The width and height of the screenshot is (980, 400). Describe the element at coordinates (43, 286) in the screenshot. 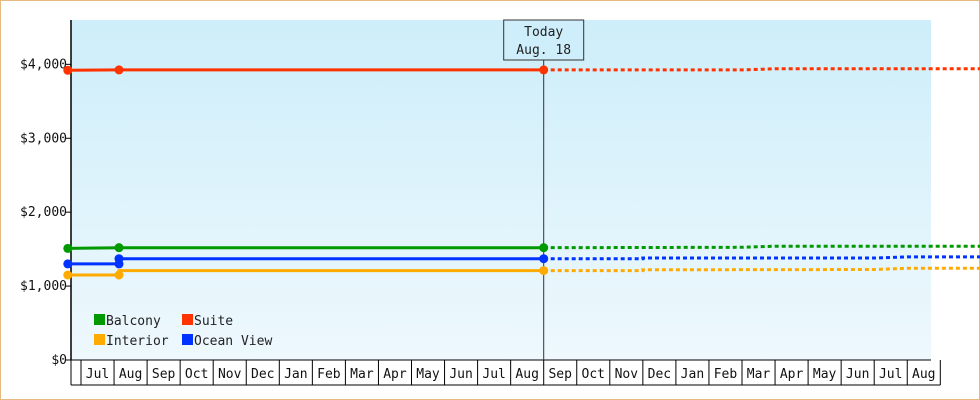

I see `y-tick-label: $1,000` at that location.